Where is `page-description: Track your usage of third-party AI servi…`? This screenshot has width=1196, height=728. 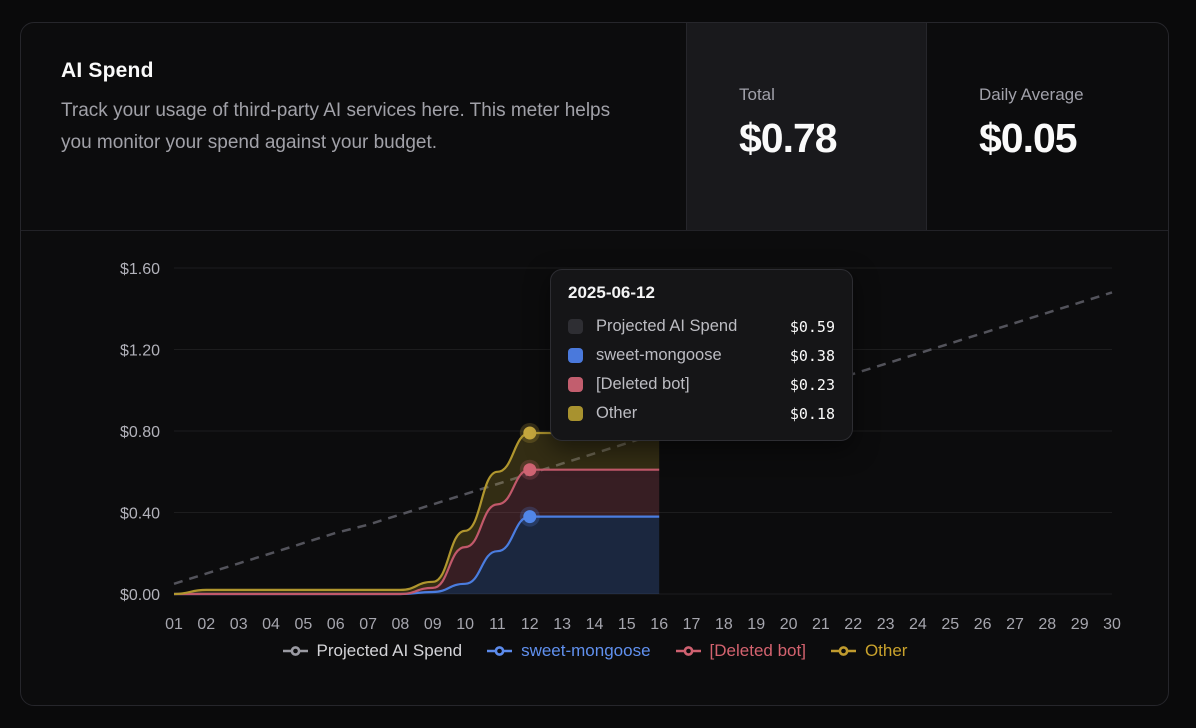
page-description: Track your usage of third-party AI servi… is located at coordinates (336, 126).